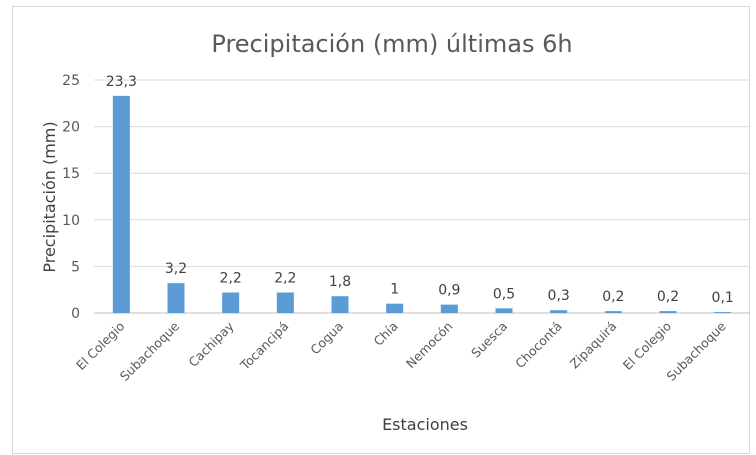 Image resolution: width=756 pixels, height=455 pixels. What do you see at coordinates (49, 196) in the screenshot?
I see `y-axis-title: Precipitación (mm)` at bounding box center [49, 196].